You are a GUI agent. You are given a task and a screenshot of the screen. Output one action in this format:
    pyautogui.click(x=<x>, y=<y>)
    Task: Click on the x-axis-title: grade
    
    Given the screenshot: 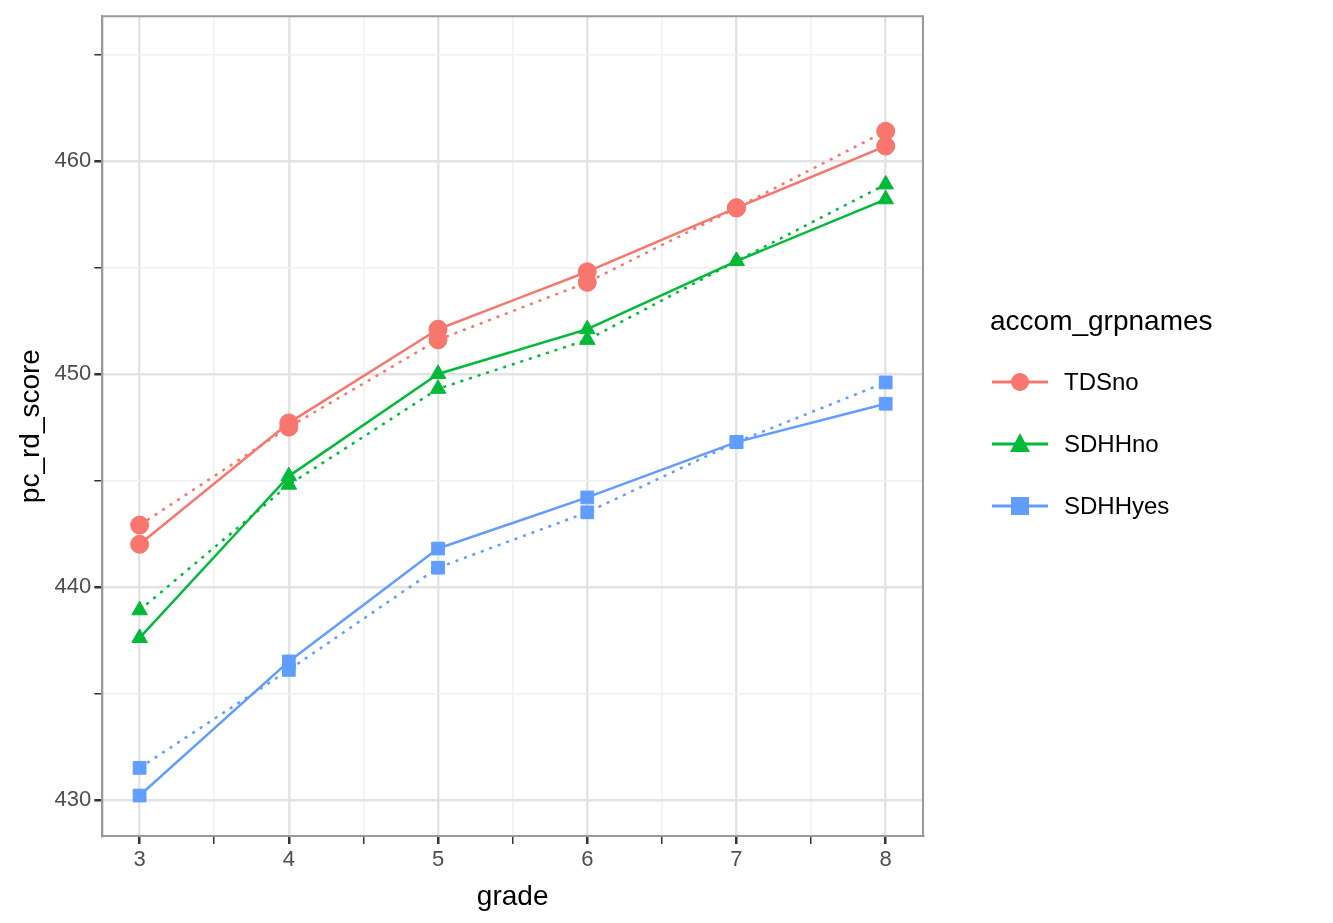 What is the action you would take?
    pyautogui.click(x=512, y=895)
    